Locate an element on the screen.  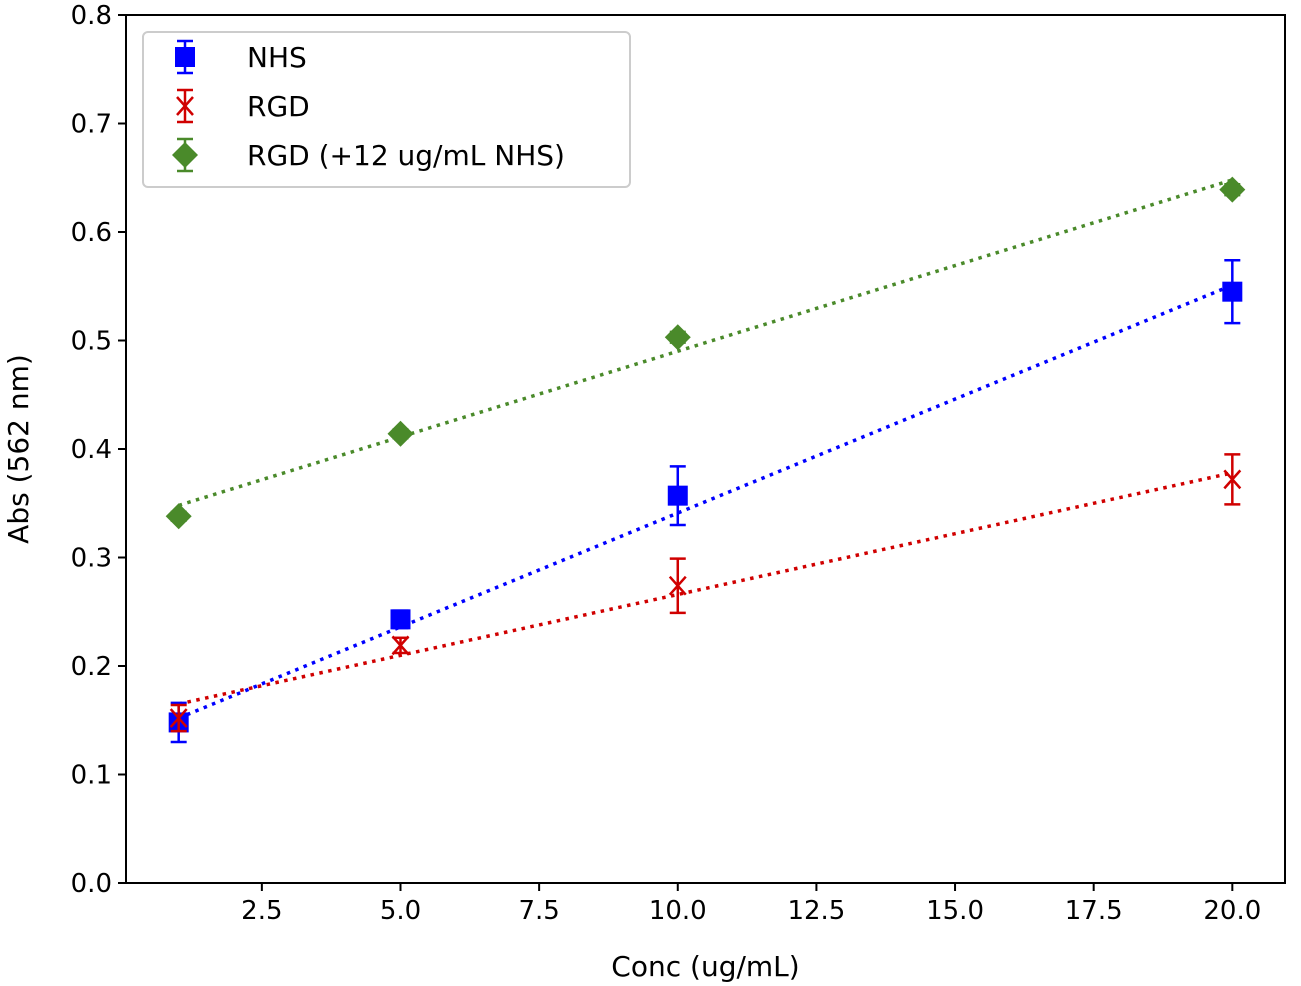
legend-box is located at coordinates (386, 109).